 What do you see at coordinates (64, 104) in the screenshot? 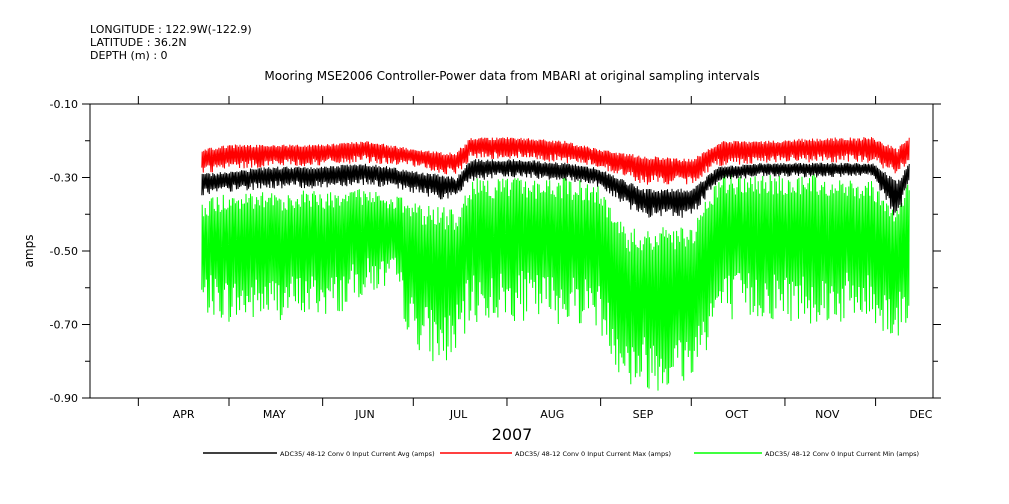
I see `y-tick-label: -0.10` at bounding box center [64, 104].